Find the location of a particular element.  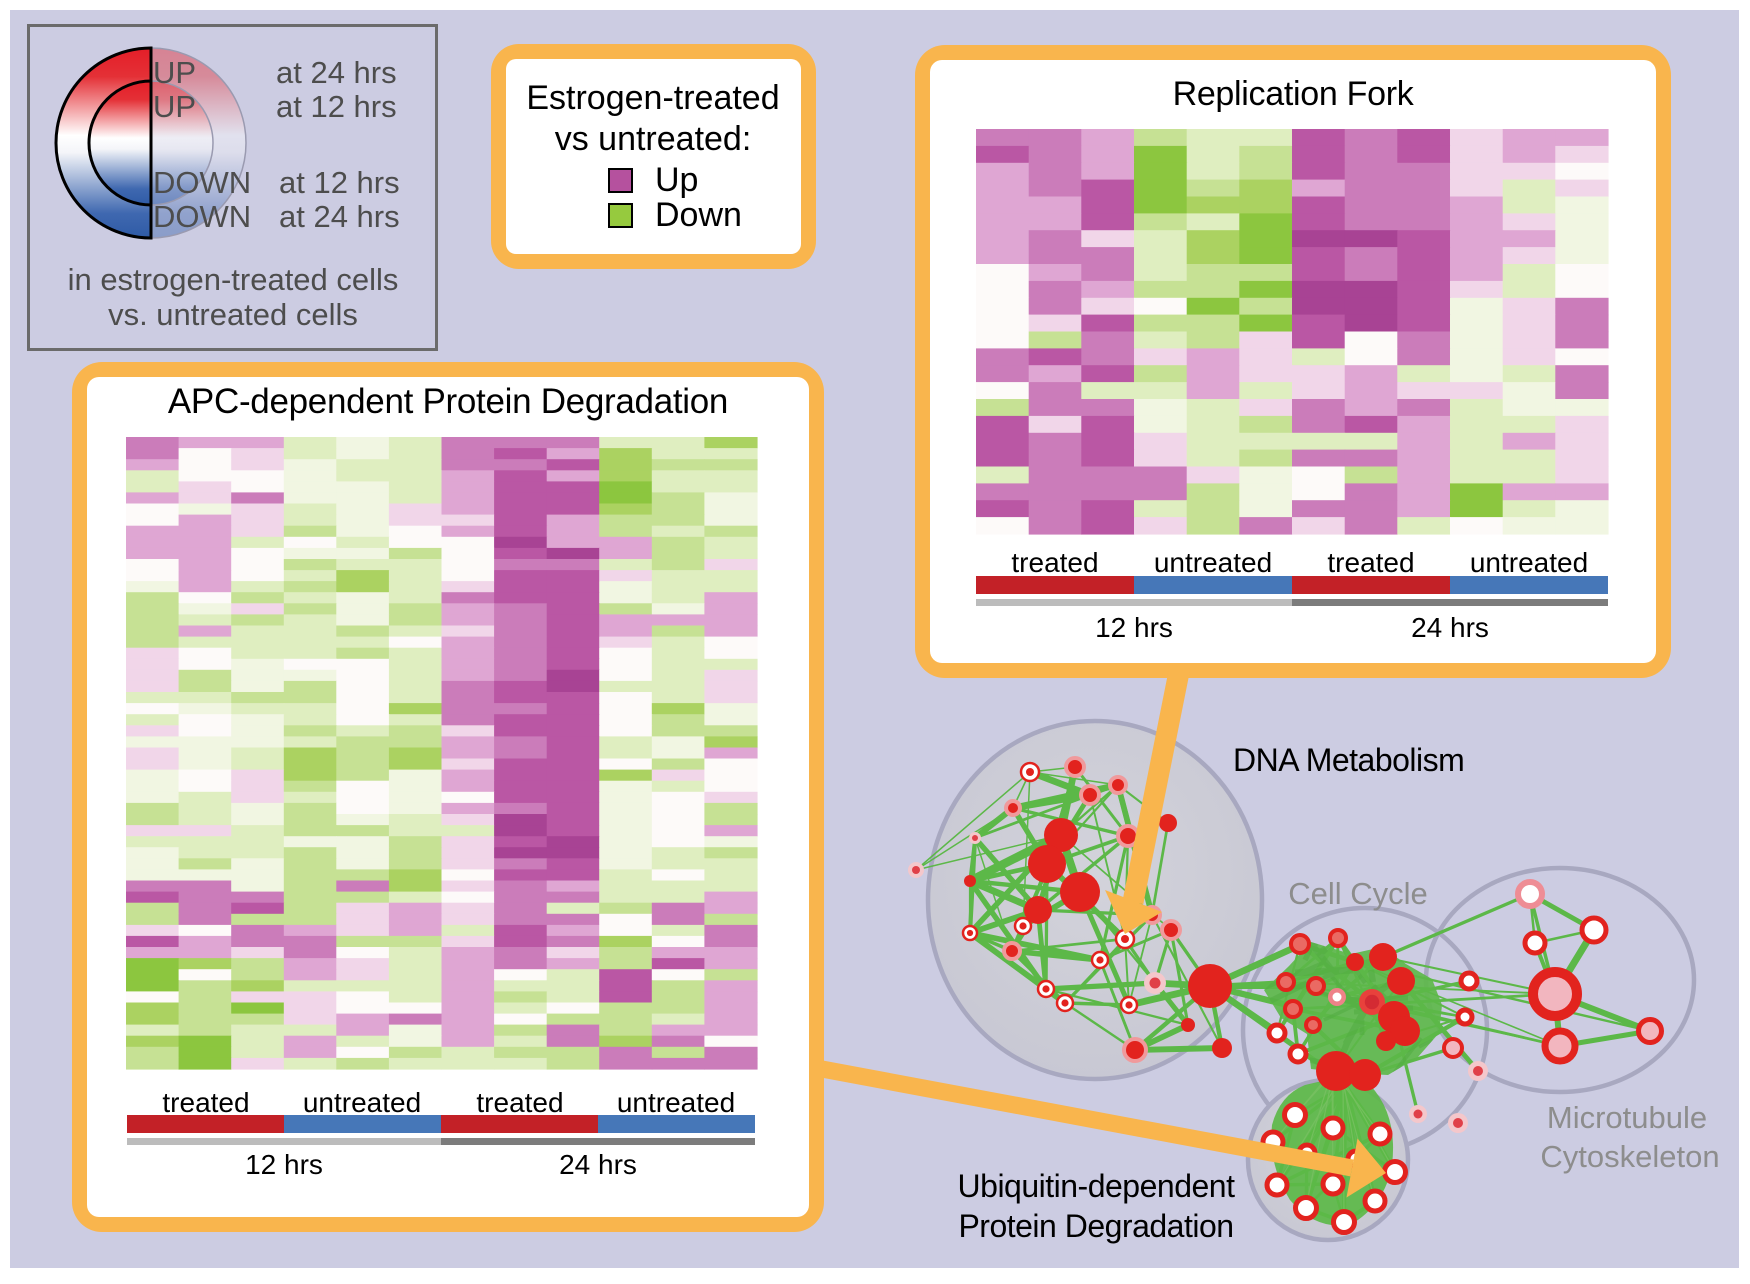

svg-text: Ubiquitin-dependent is located at coordinates (1097, 1186).